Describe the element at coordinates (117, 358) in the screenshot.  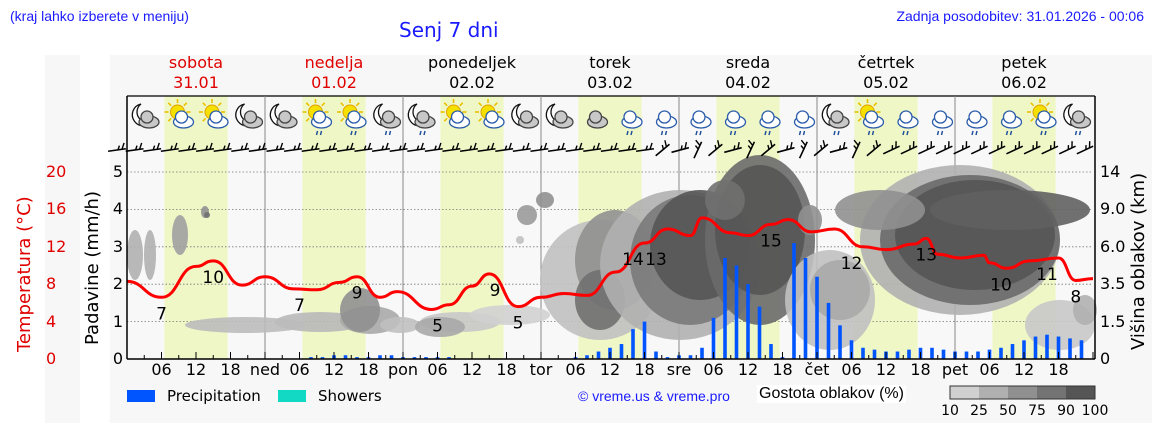
I see `precipitation-tick: 0` at that location.